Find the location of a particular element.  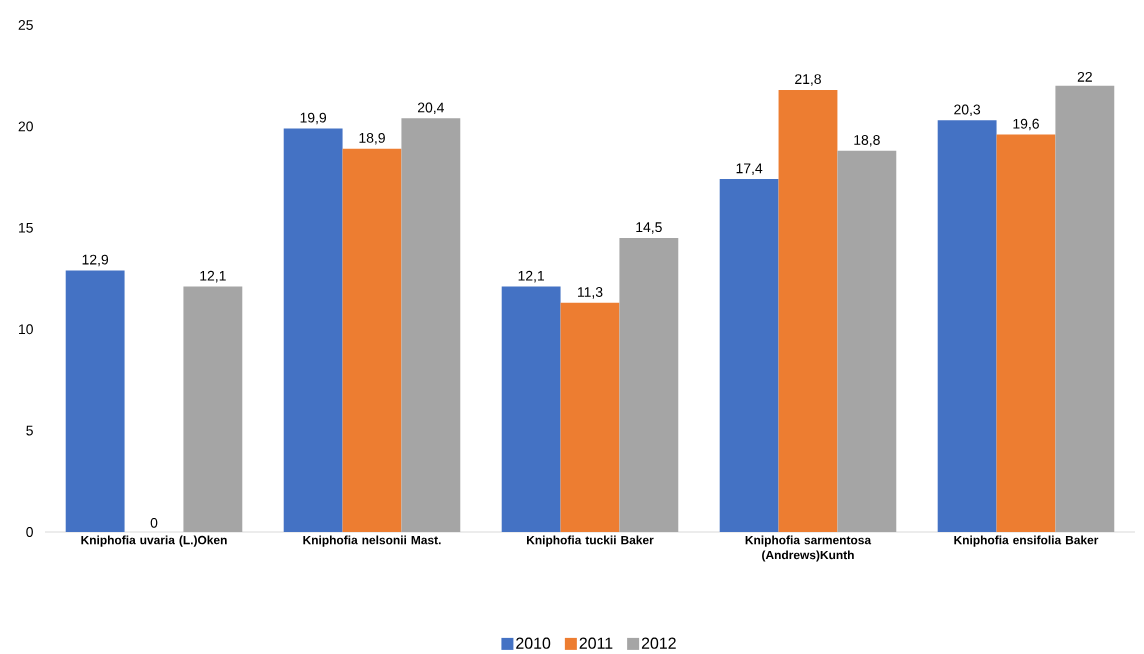

y-tick-label: 5 is located at coordinates (29, 430).